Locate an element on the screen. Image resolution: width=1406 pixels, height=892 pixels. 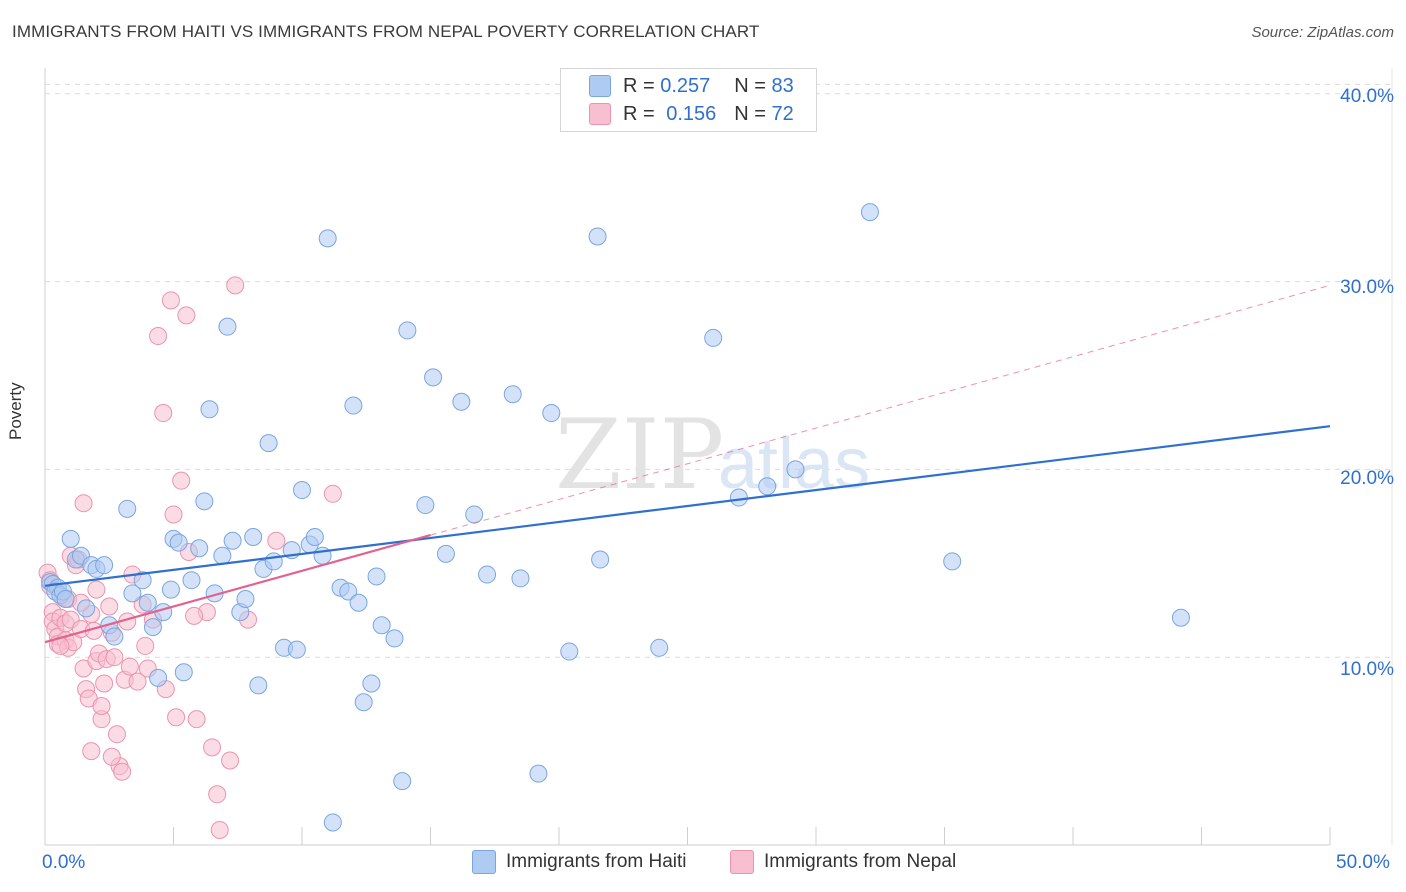
nepal-r-value: 0.156 is located at coordinates (691, 113).